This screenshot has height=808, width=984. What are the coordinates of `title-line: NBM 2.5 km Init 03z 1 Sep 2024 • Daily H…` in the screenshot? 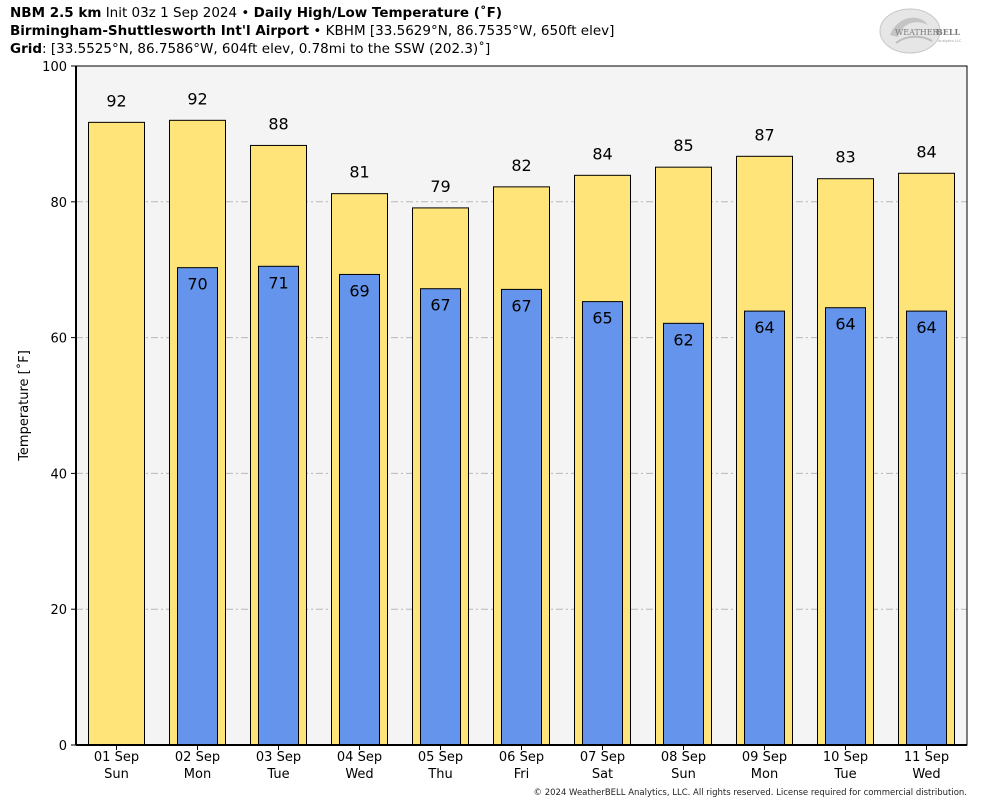 It's located at (256, 13).